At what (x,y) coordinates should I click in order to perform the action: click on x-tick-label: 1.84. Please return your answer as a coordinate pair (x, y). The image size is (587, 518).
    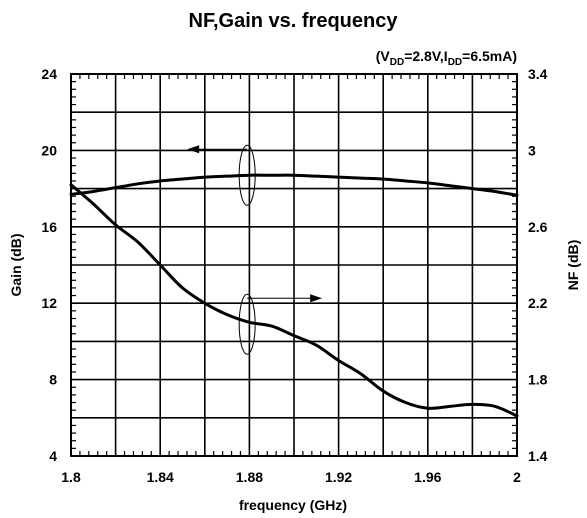
    Looking at the image, I should click on (160, 477).